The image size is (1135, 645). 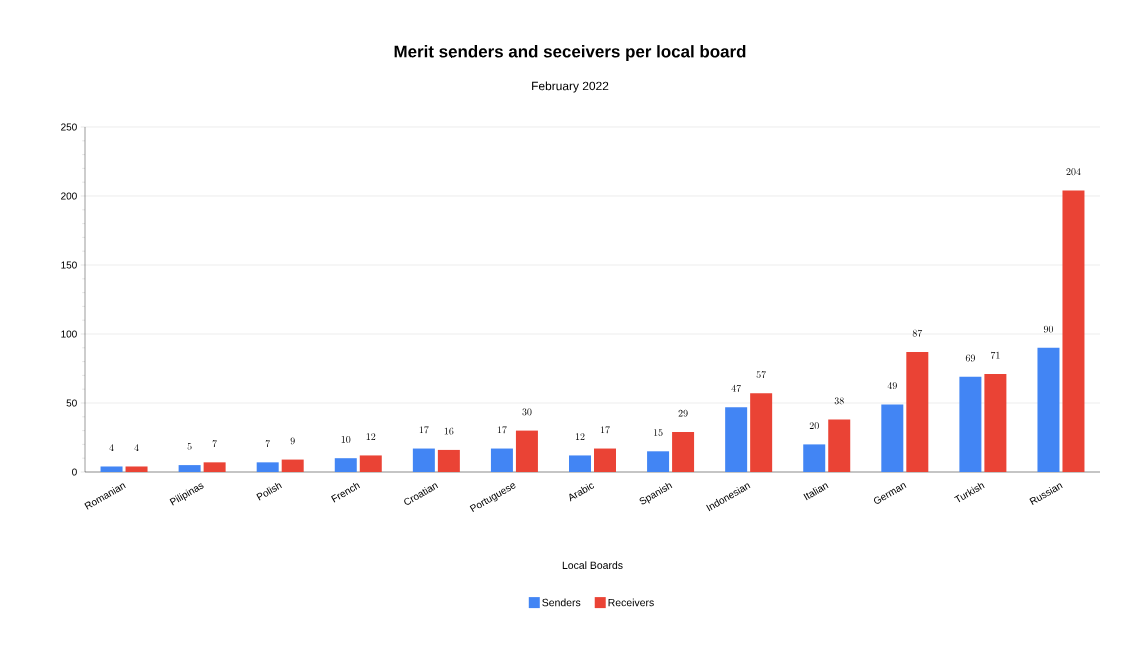 I want to click on y-tick-label: 150, so click(x=69, y=265).